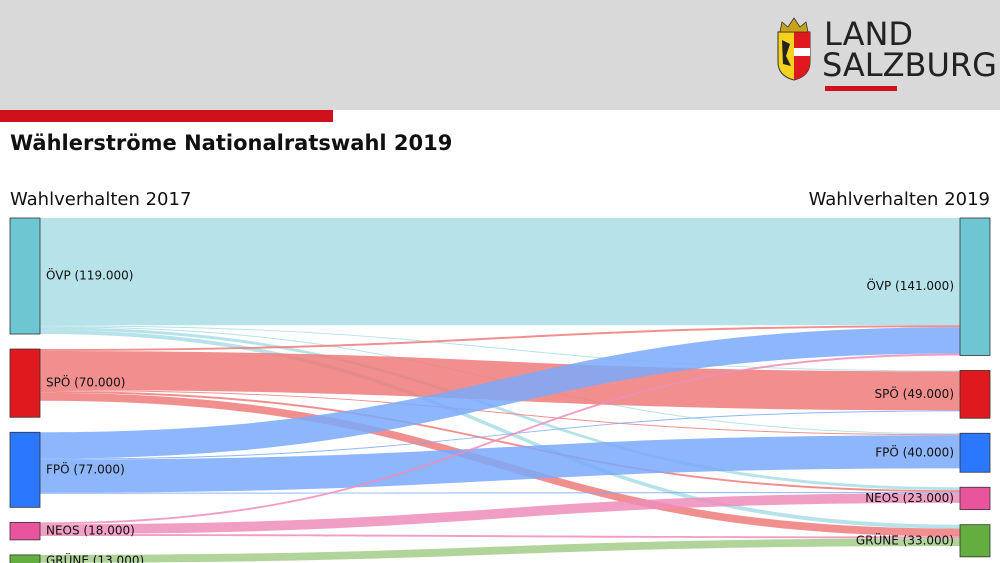 The height and width of the screenshot is (563, 1000). What do you see at coordinates (90, 531) in the screenshot?
I see `left-node-label: NEOS (18.000)` at bounding box center [90, 531].